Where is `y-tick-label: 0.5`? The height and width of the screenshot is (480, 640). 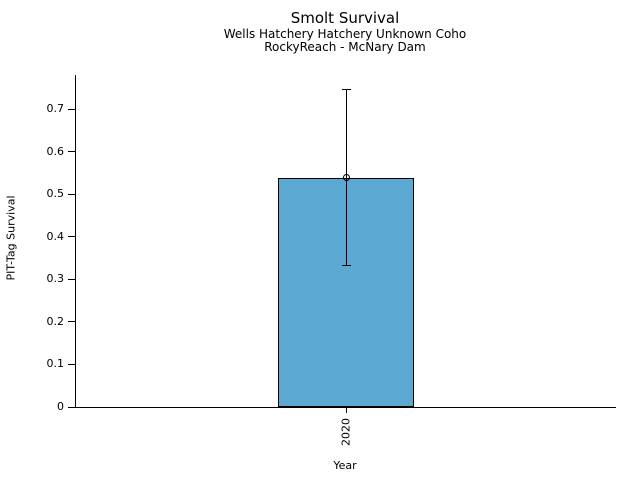
y-tick-label: 0.5 is located at coordinates (55, 194).